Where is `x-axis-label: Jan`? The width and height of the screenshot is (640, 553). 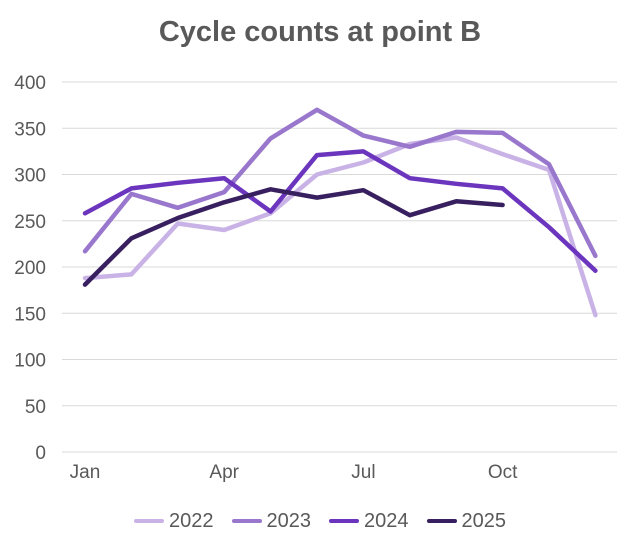 x-axis-label: Jan is located at coordinates (85, 472).